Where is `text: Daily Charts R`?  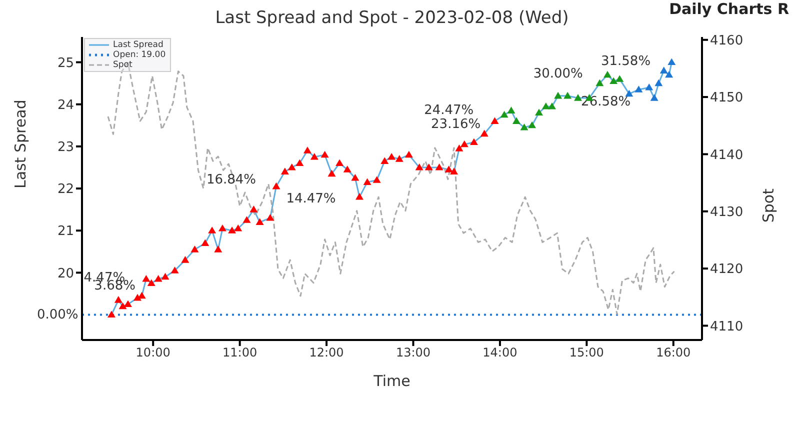
text: Daily Charts R is located at coordinates (729, 9).